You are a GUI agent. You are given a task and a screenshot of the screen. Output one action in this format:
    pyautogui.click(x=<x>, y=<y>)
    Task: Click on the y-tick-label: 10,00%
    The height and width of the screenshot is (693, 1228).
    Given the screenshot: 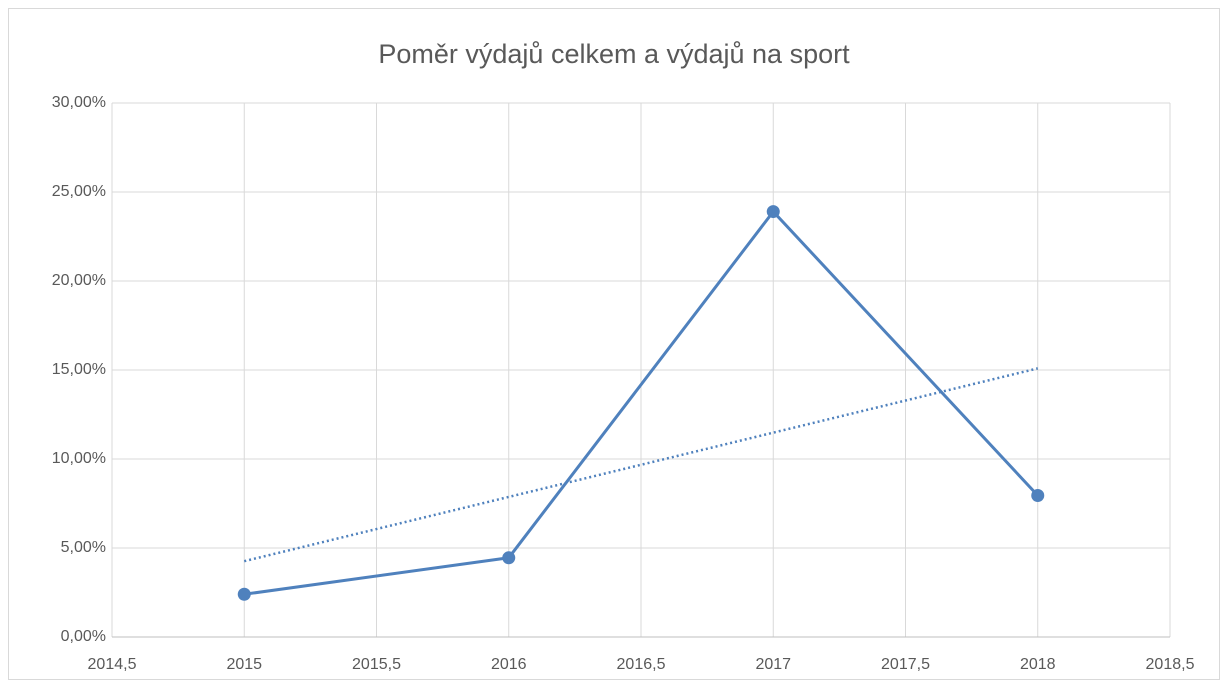 What is the action you would take?
    pyautogui.click(x=79, y=458)
    